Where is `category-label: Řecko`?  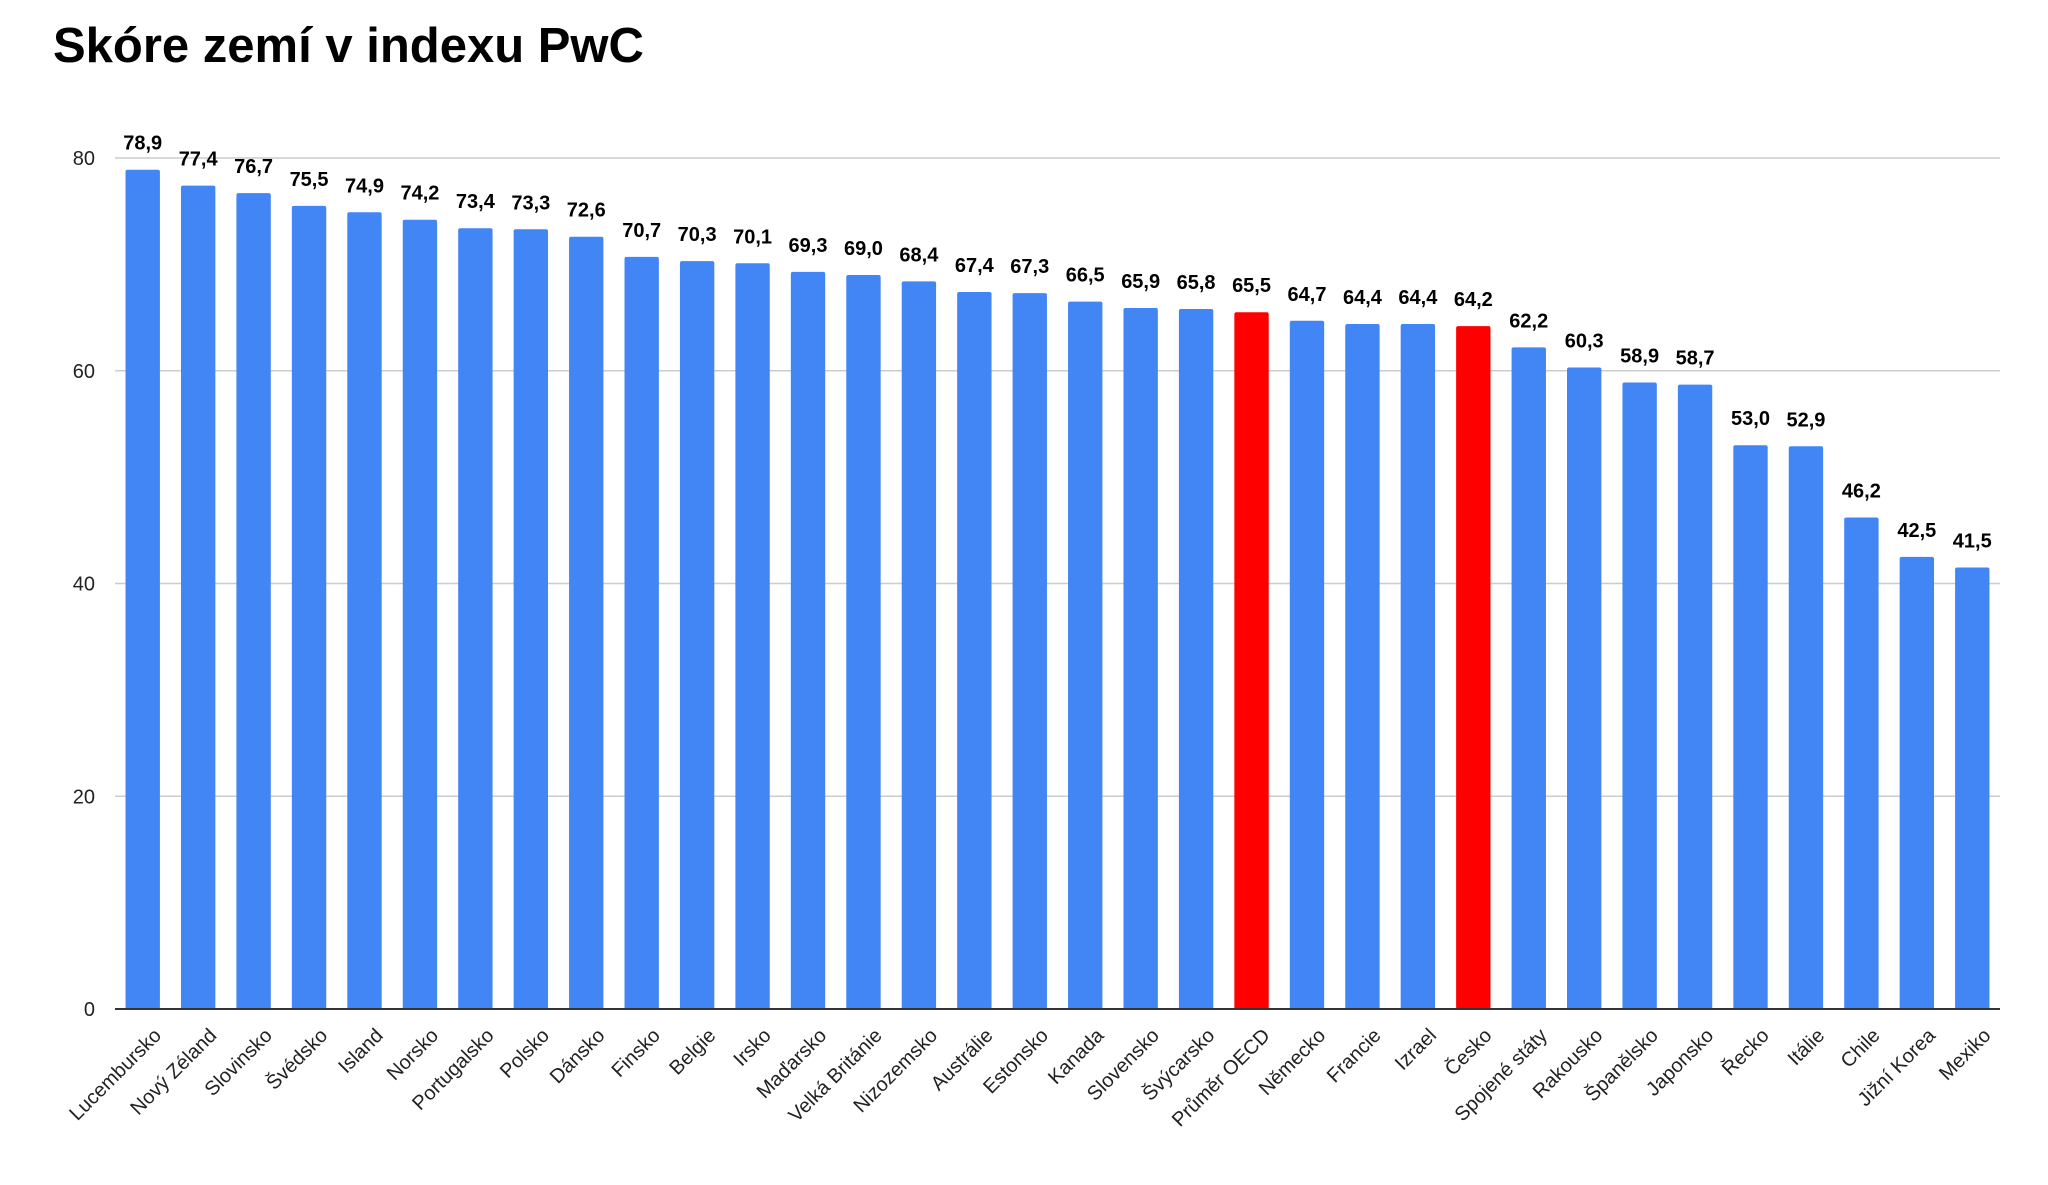 category-label: Řecko is located at coordinates (1745, 1052).